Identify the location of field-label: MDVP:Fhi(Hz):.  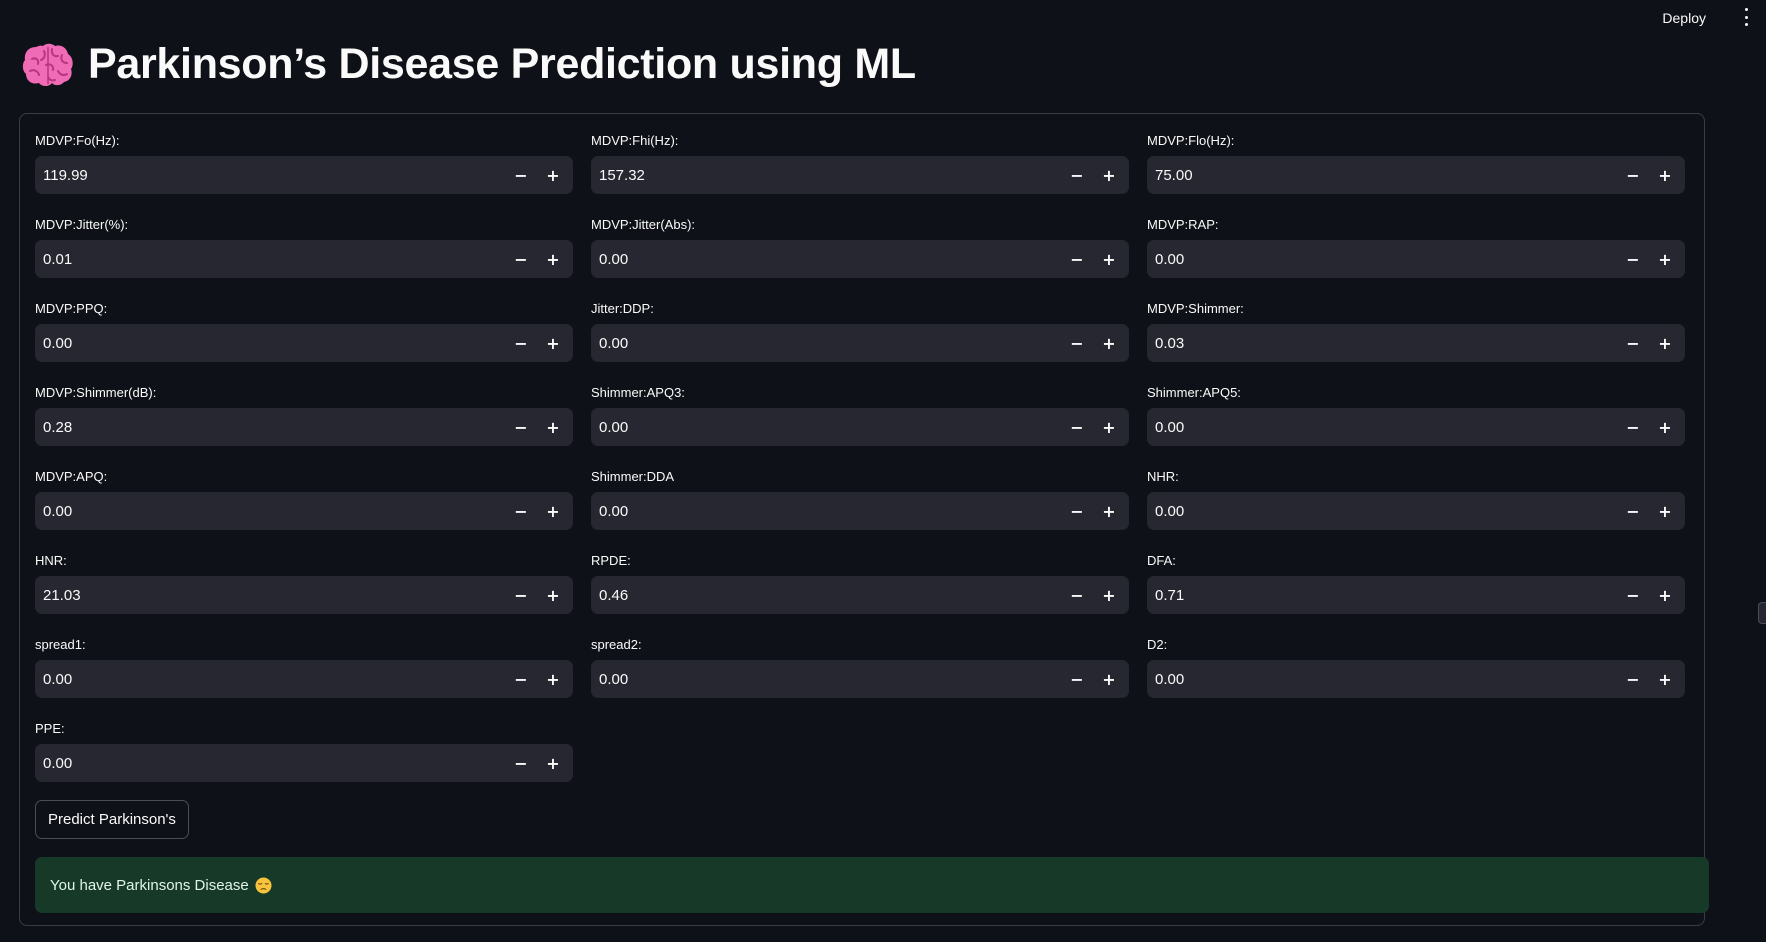
(635, 140).